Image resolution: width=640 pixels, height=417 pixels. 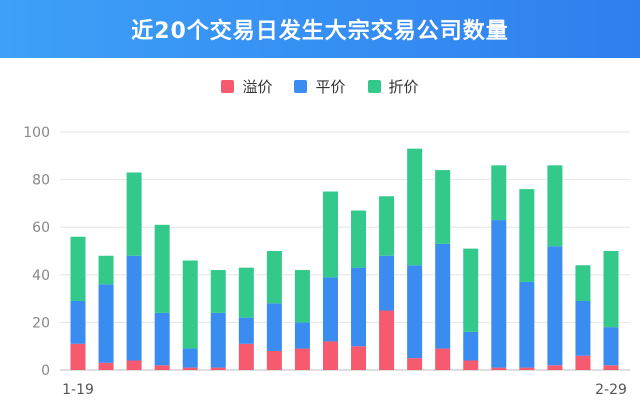 What do you see at coordinates (45, 371) in the screenshot?
I see `y-tick-label: 0` at bounding box center [45, 371].